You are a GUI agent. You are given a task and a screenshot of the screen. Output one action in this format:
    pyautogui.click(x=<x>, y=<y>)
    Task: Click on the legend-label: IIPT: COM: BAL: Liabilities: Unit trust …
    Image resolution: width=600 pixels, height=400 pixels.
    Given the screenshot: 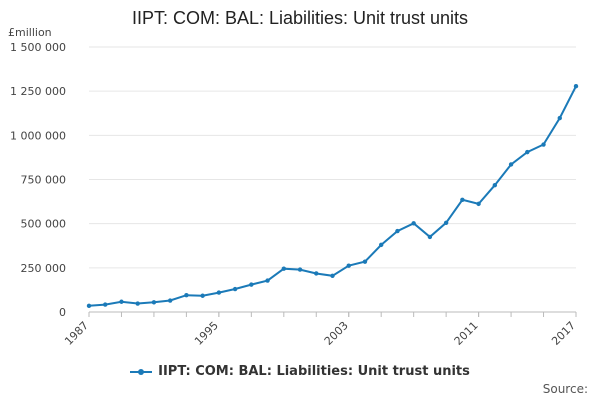 What is the action you would take?
    pyautogui.click(x=314, y=371)
    